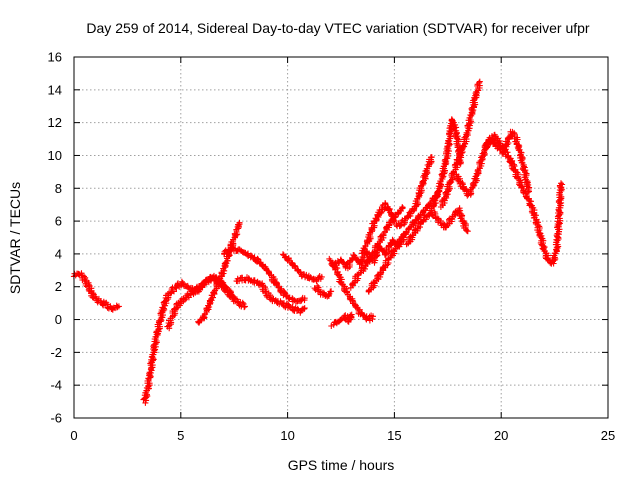 The width and height of the screenshot is (640, 480). Describe the element at coordinates (58, 221) in the screenshot. I see `y-tick-label: 6` at that location.